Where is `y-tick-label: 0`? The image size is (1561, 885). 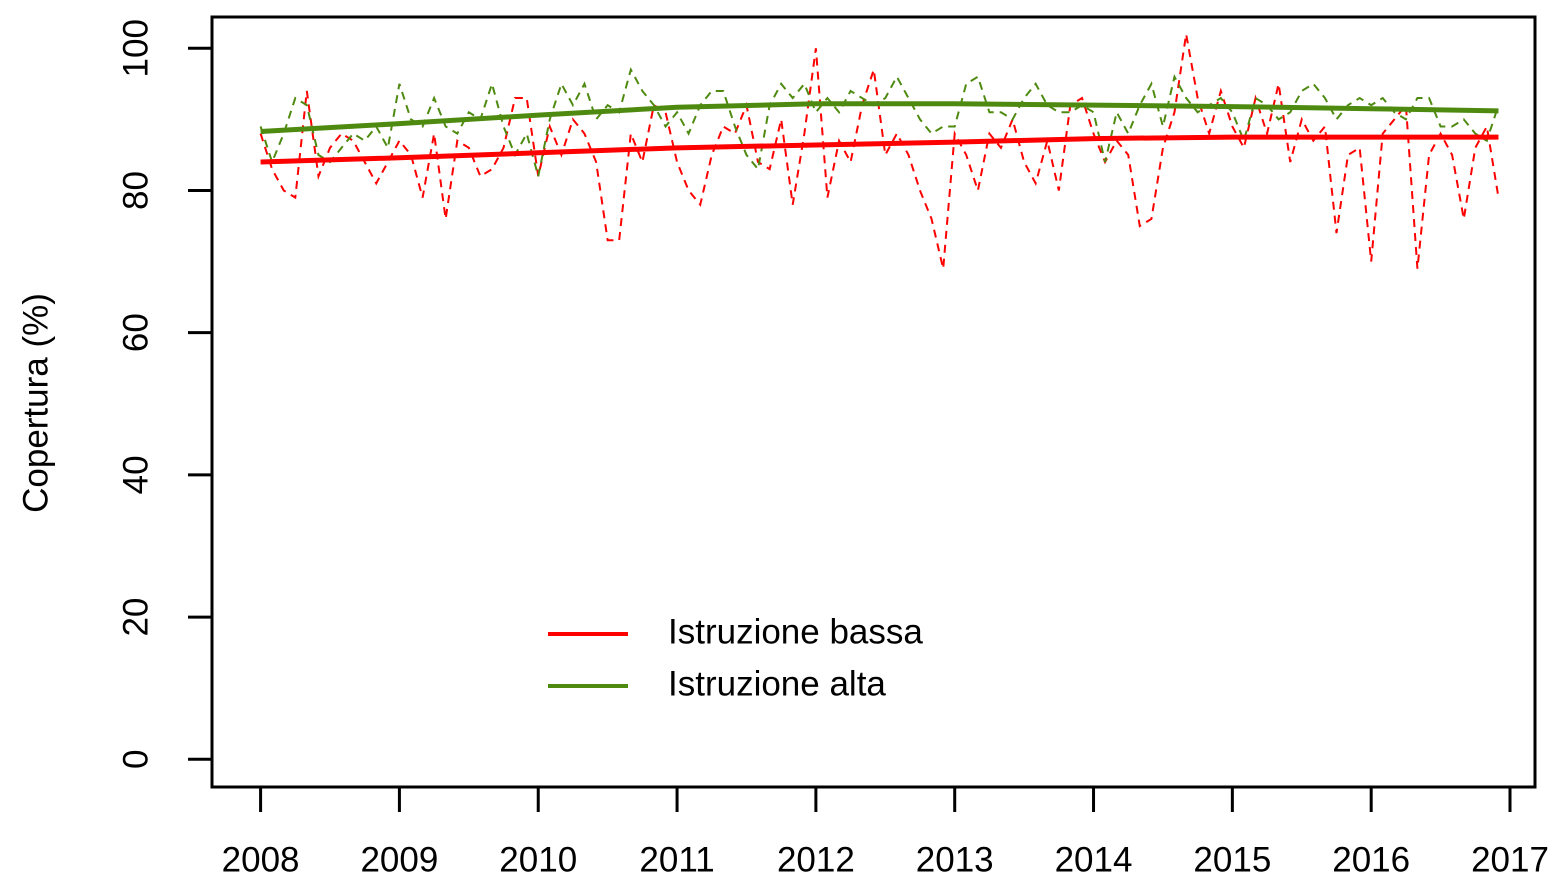 y-tick-label: 0 is located at coordinates (135, 759).